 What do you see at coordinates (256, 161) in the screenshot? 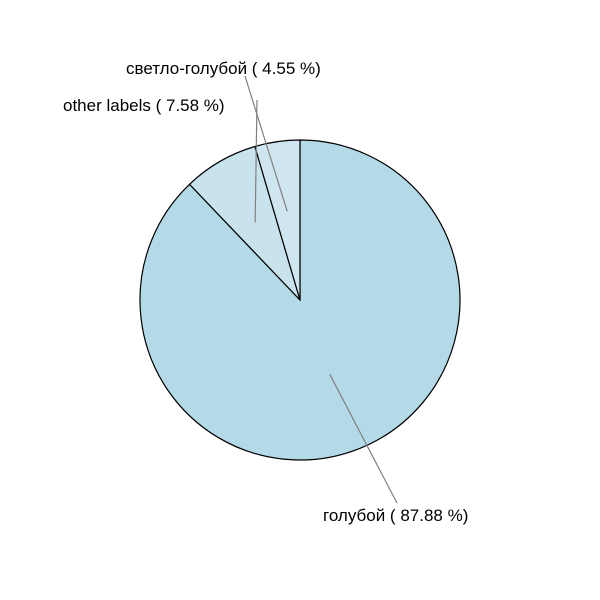
I see `leader-line-other-labels` at bounding box center [256, 161].